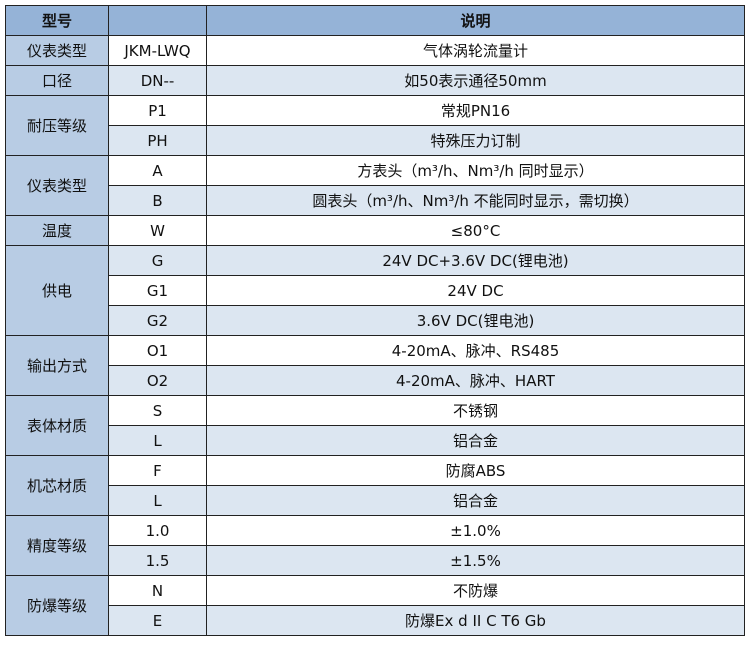 This screenshot has width=750, height=649. What do you see at coordinates (157, 530) in the screenshot?
I see `option-code: 1.0` at bounding box center [157, 530].